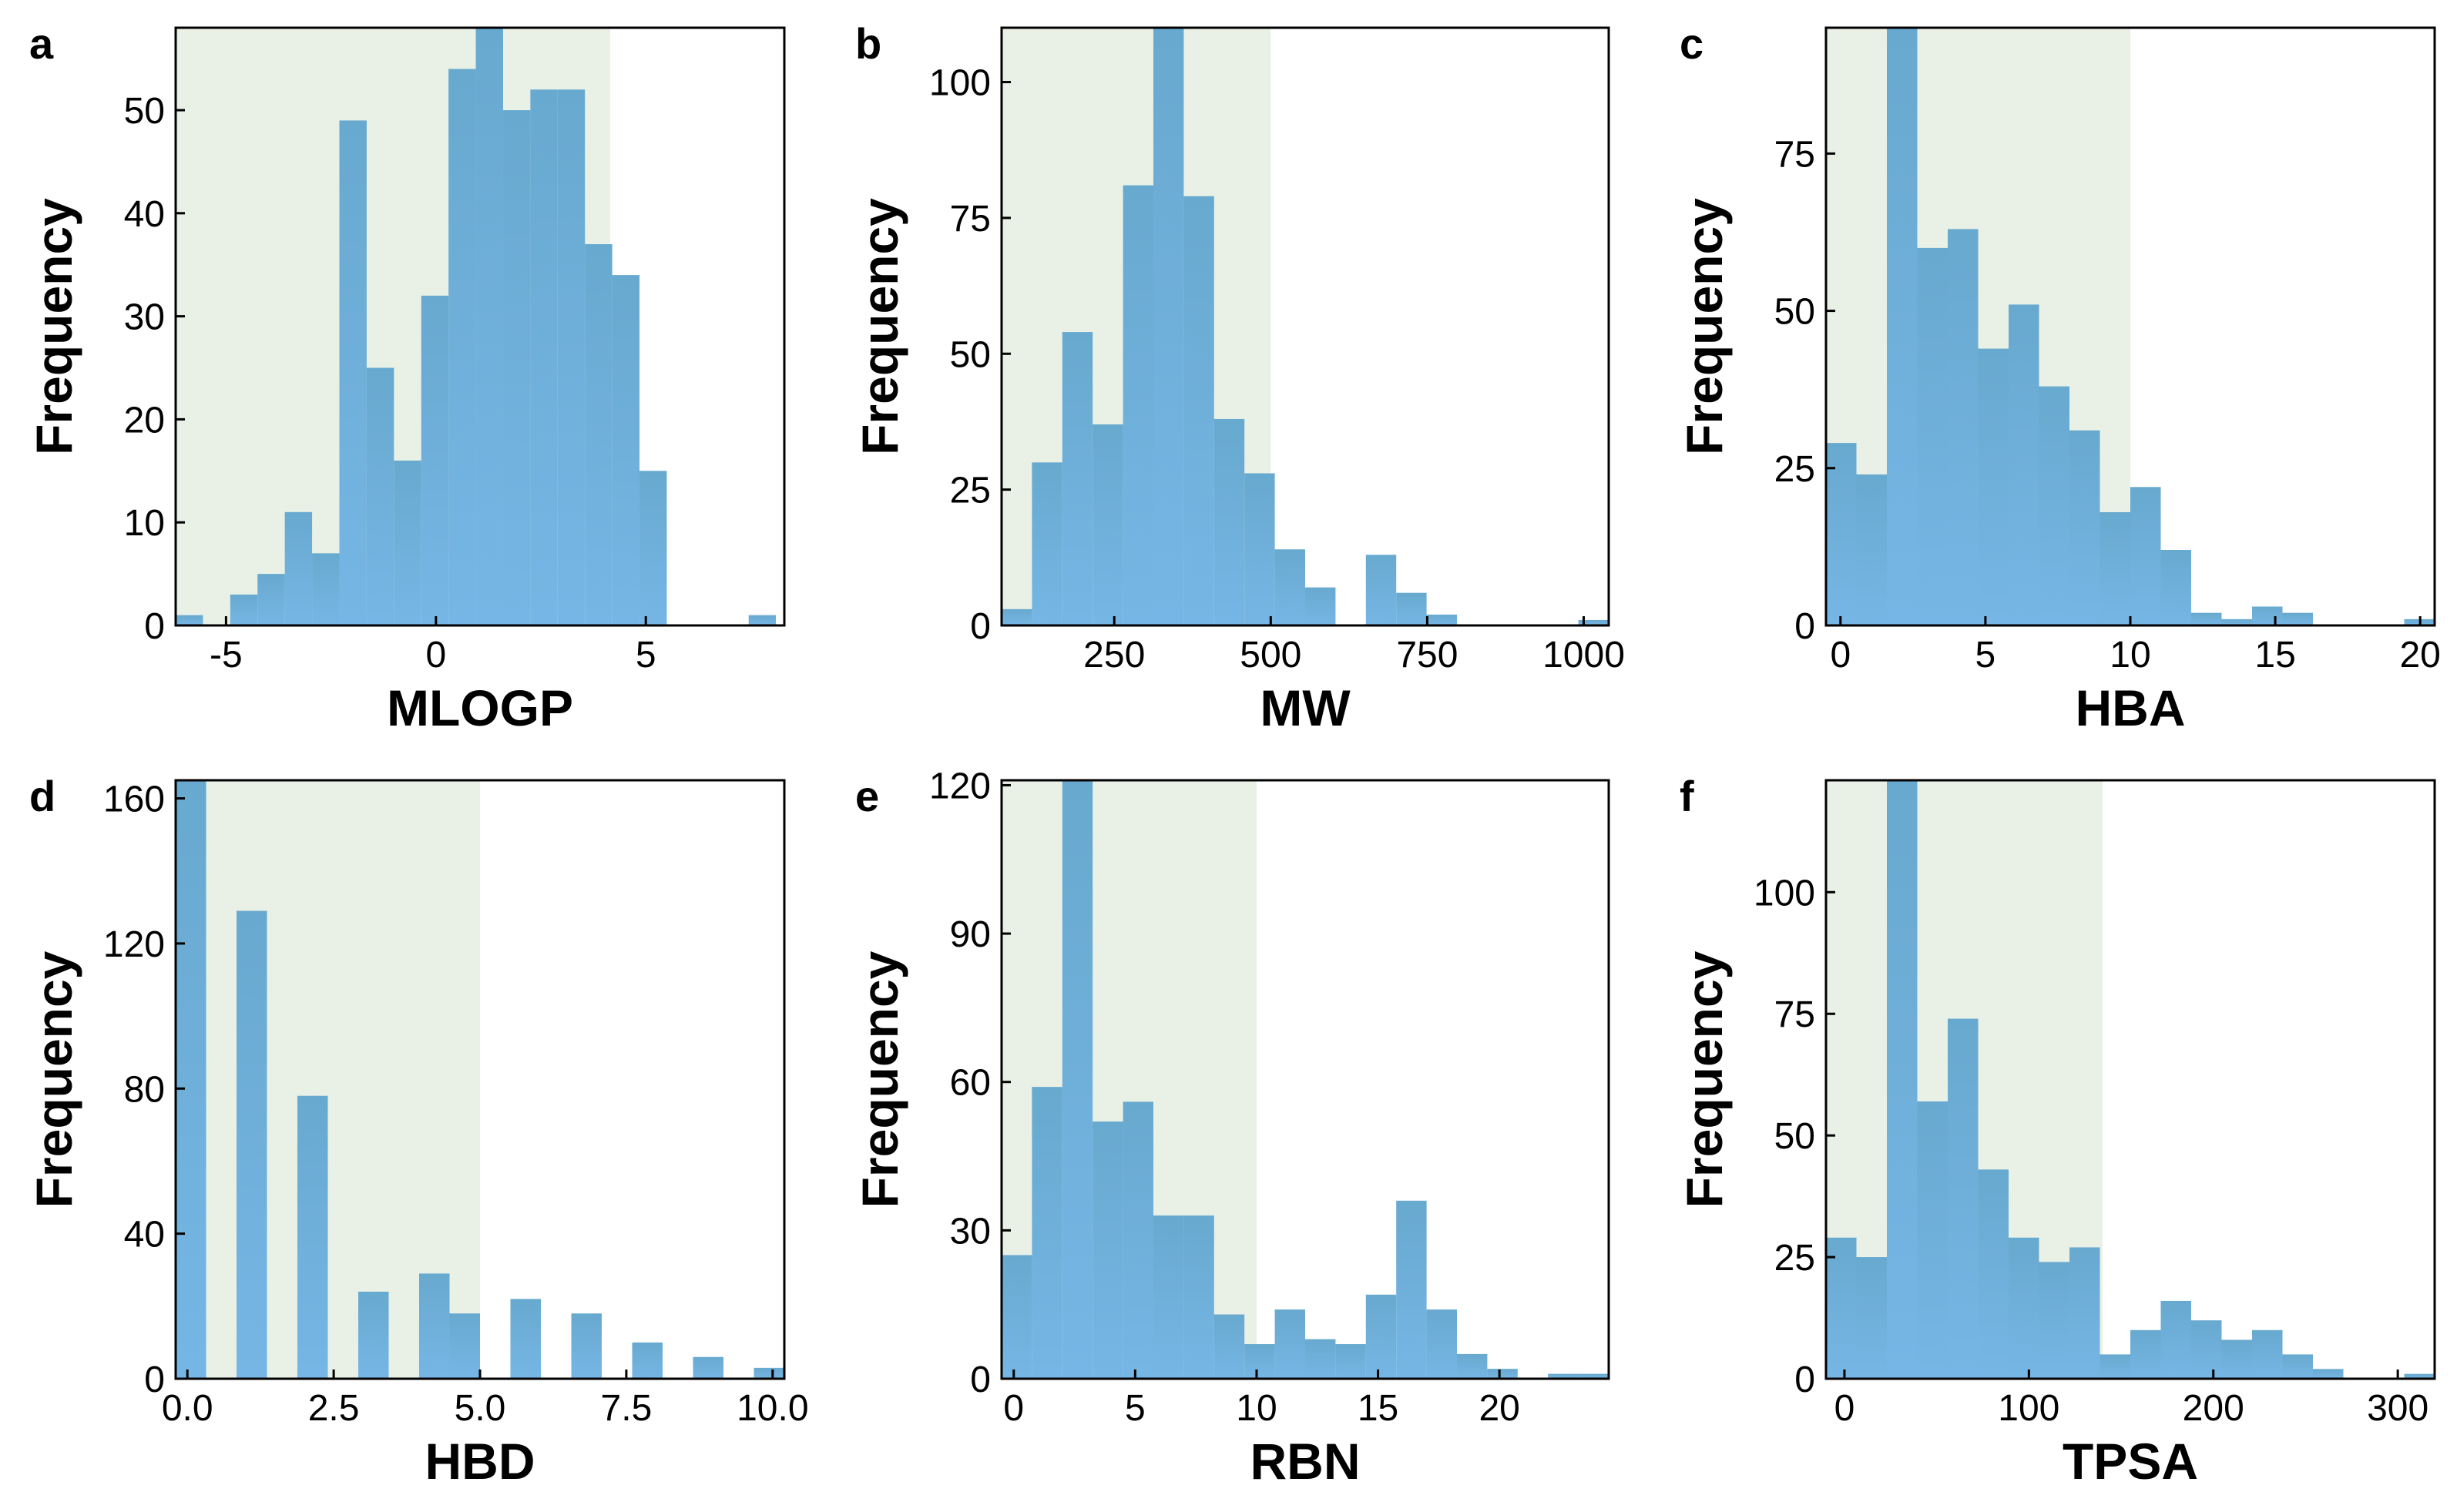  I want to click on y-tick-label: 10, so click(145, 523).